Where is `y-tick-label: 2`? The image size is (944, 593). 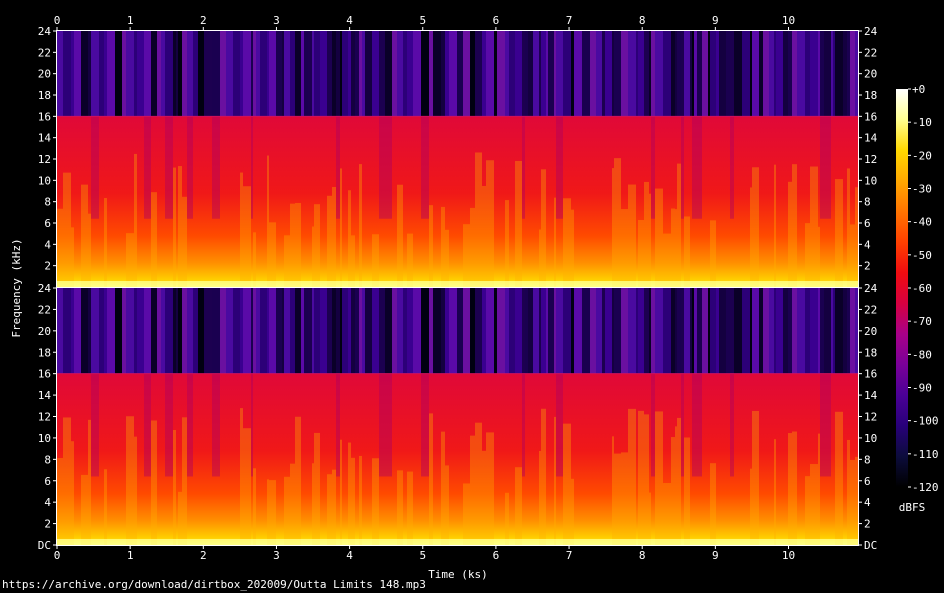
y-tick-label: 2 is located at coordinates (47, 266).